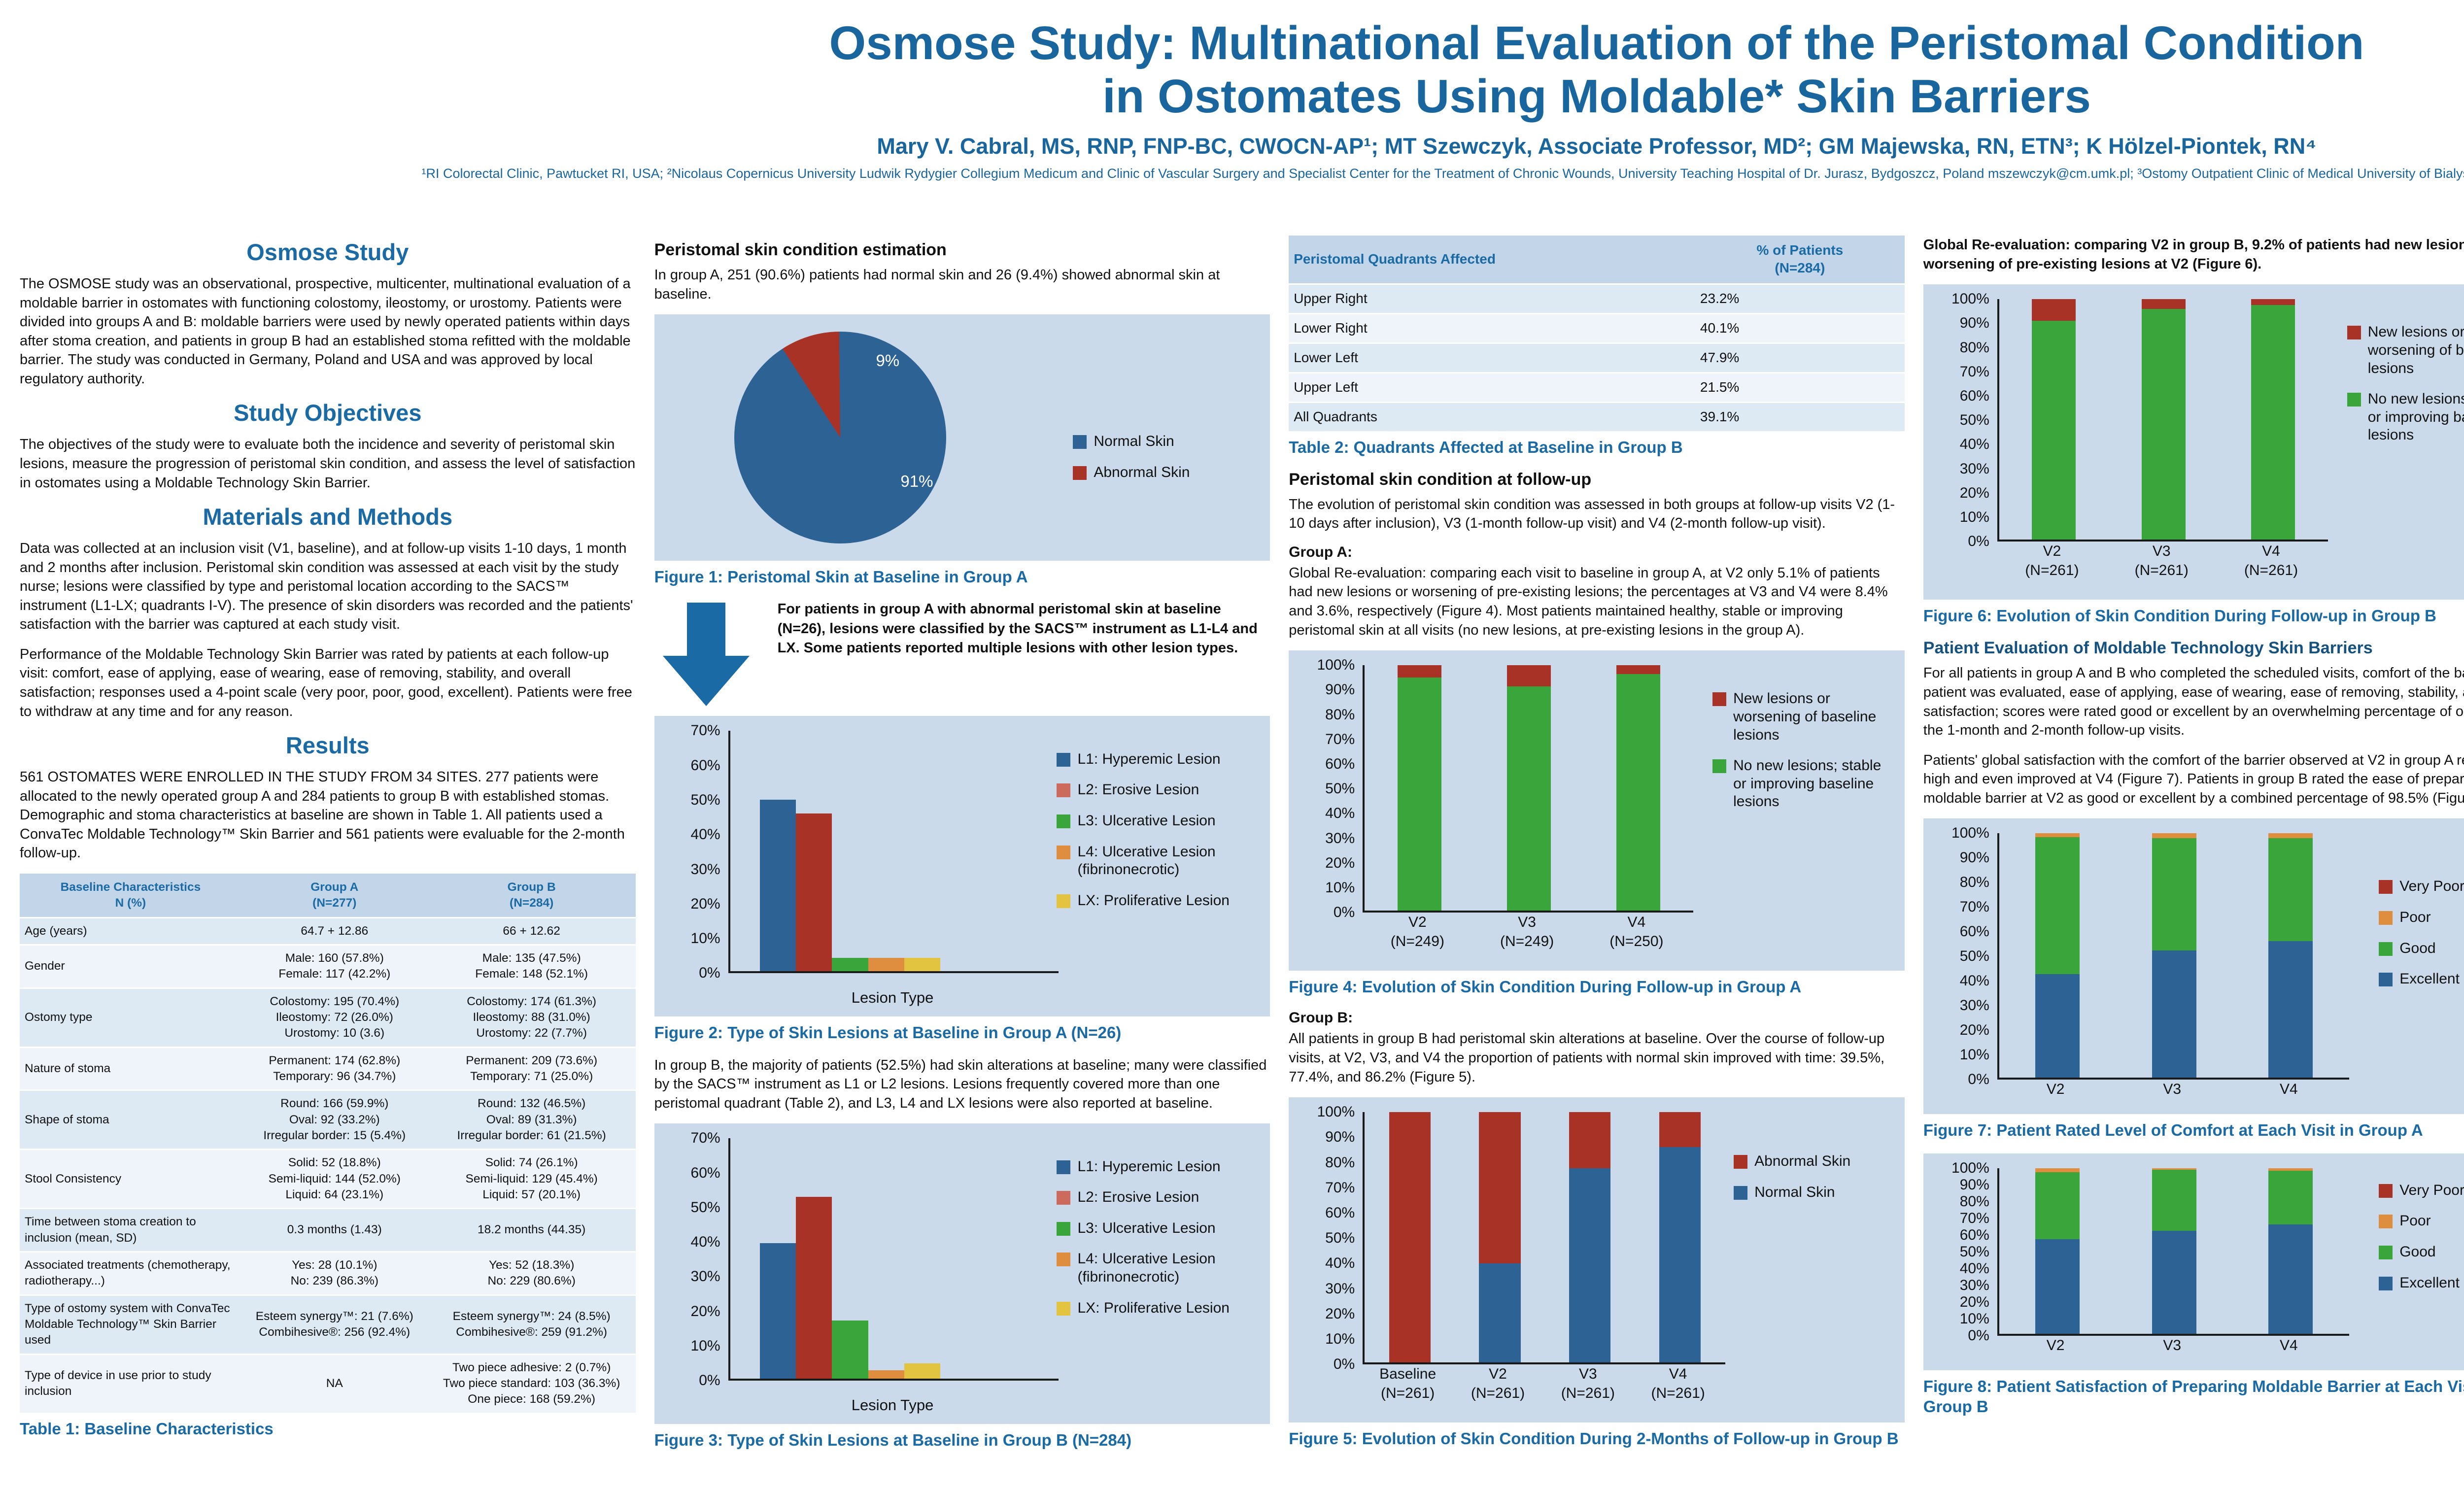 This screenshot has width=2464, height=1490. I want to click on figure-1-pie-chart: 9% 91% Normal Skin Abnormal Skin, so click(962, 437).